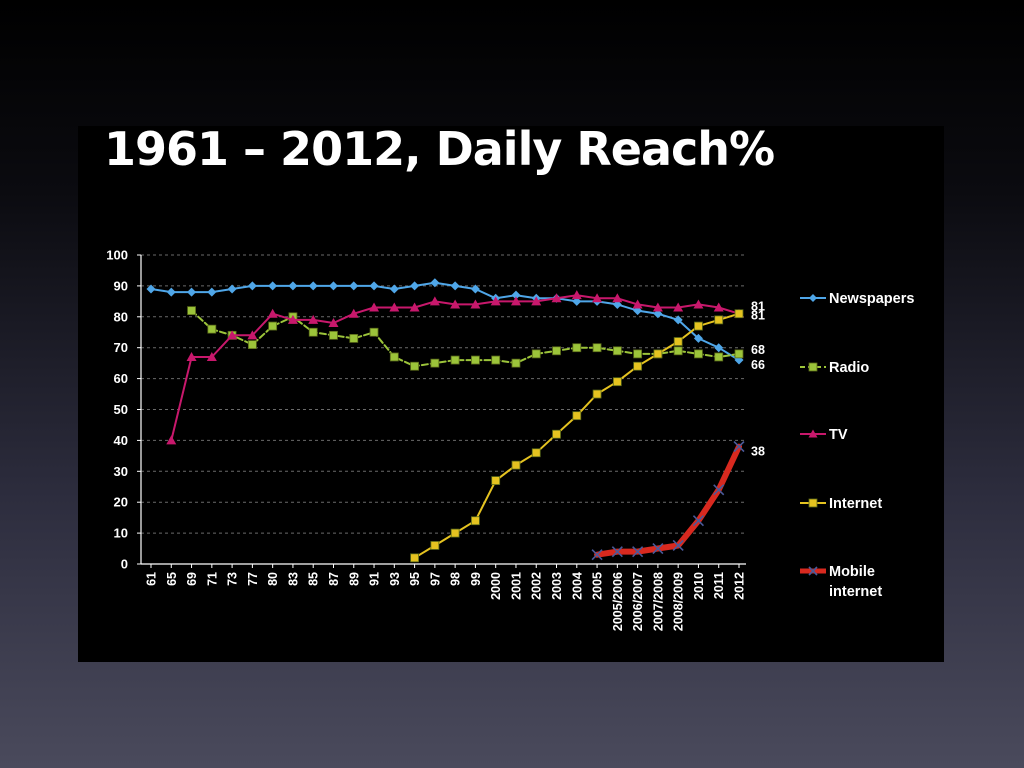  Describe the element at coordinates (658, 601) in the screenshot. I see `x-tick-label: 2007/2008` at that location.